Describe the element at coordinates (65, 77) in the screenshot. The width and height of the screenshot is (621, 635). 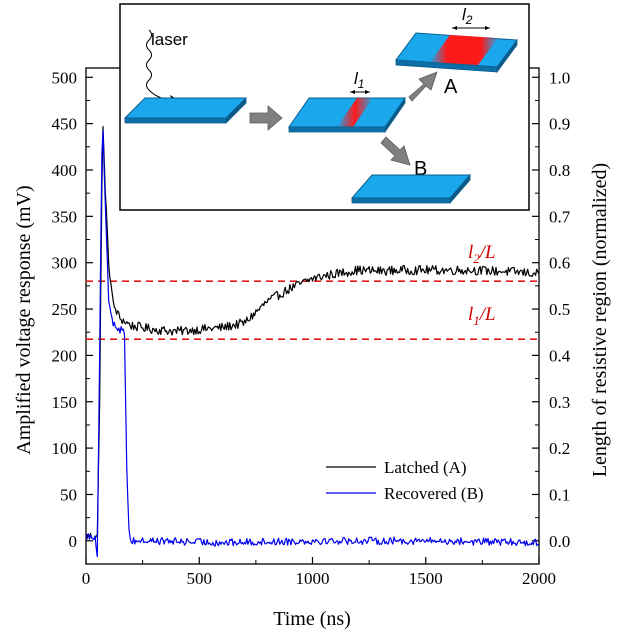
I see `y-left-tick-label: 500` at that location.